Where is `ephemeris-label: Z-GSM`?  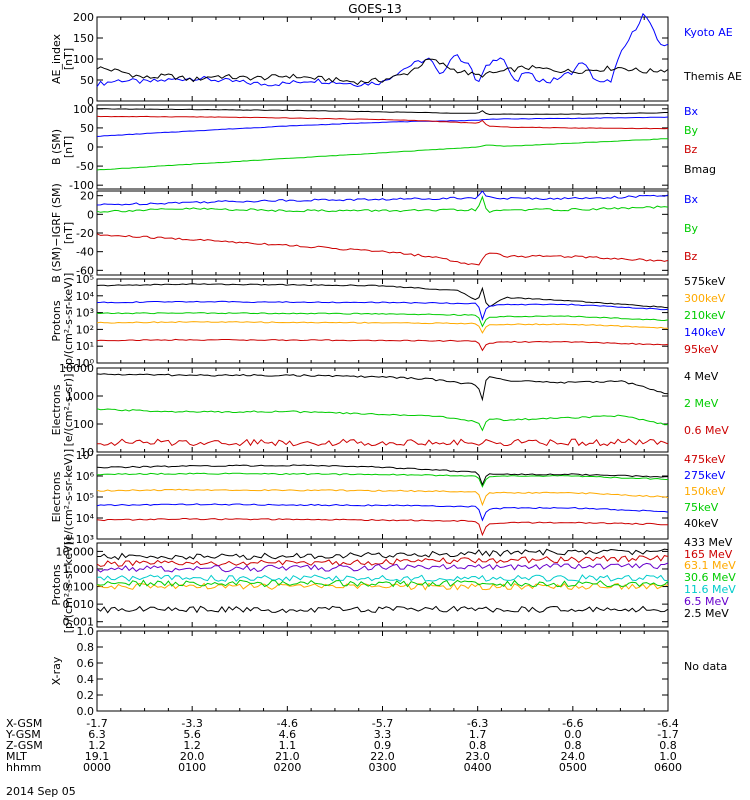
ephemeris-label: Z-GSM is located at coordinates (24, 745).